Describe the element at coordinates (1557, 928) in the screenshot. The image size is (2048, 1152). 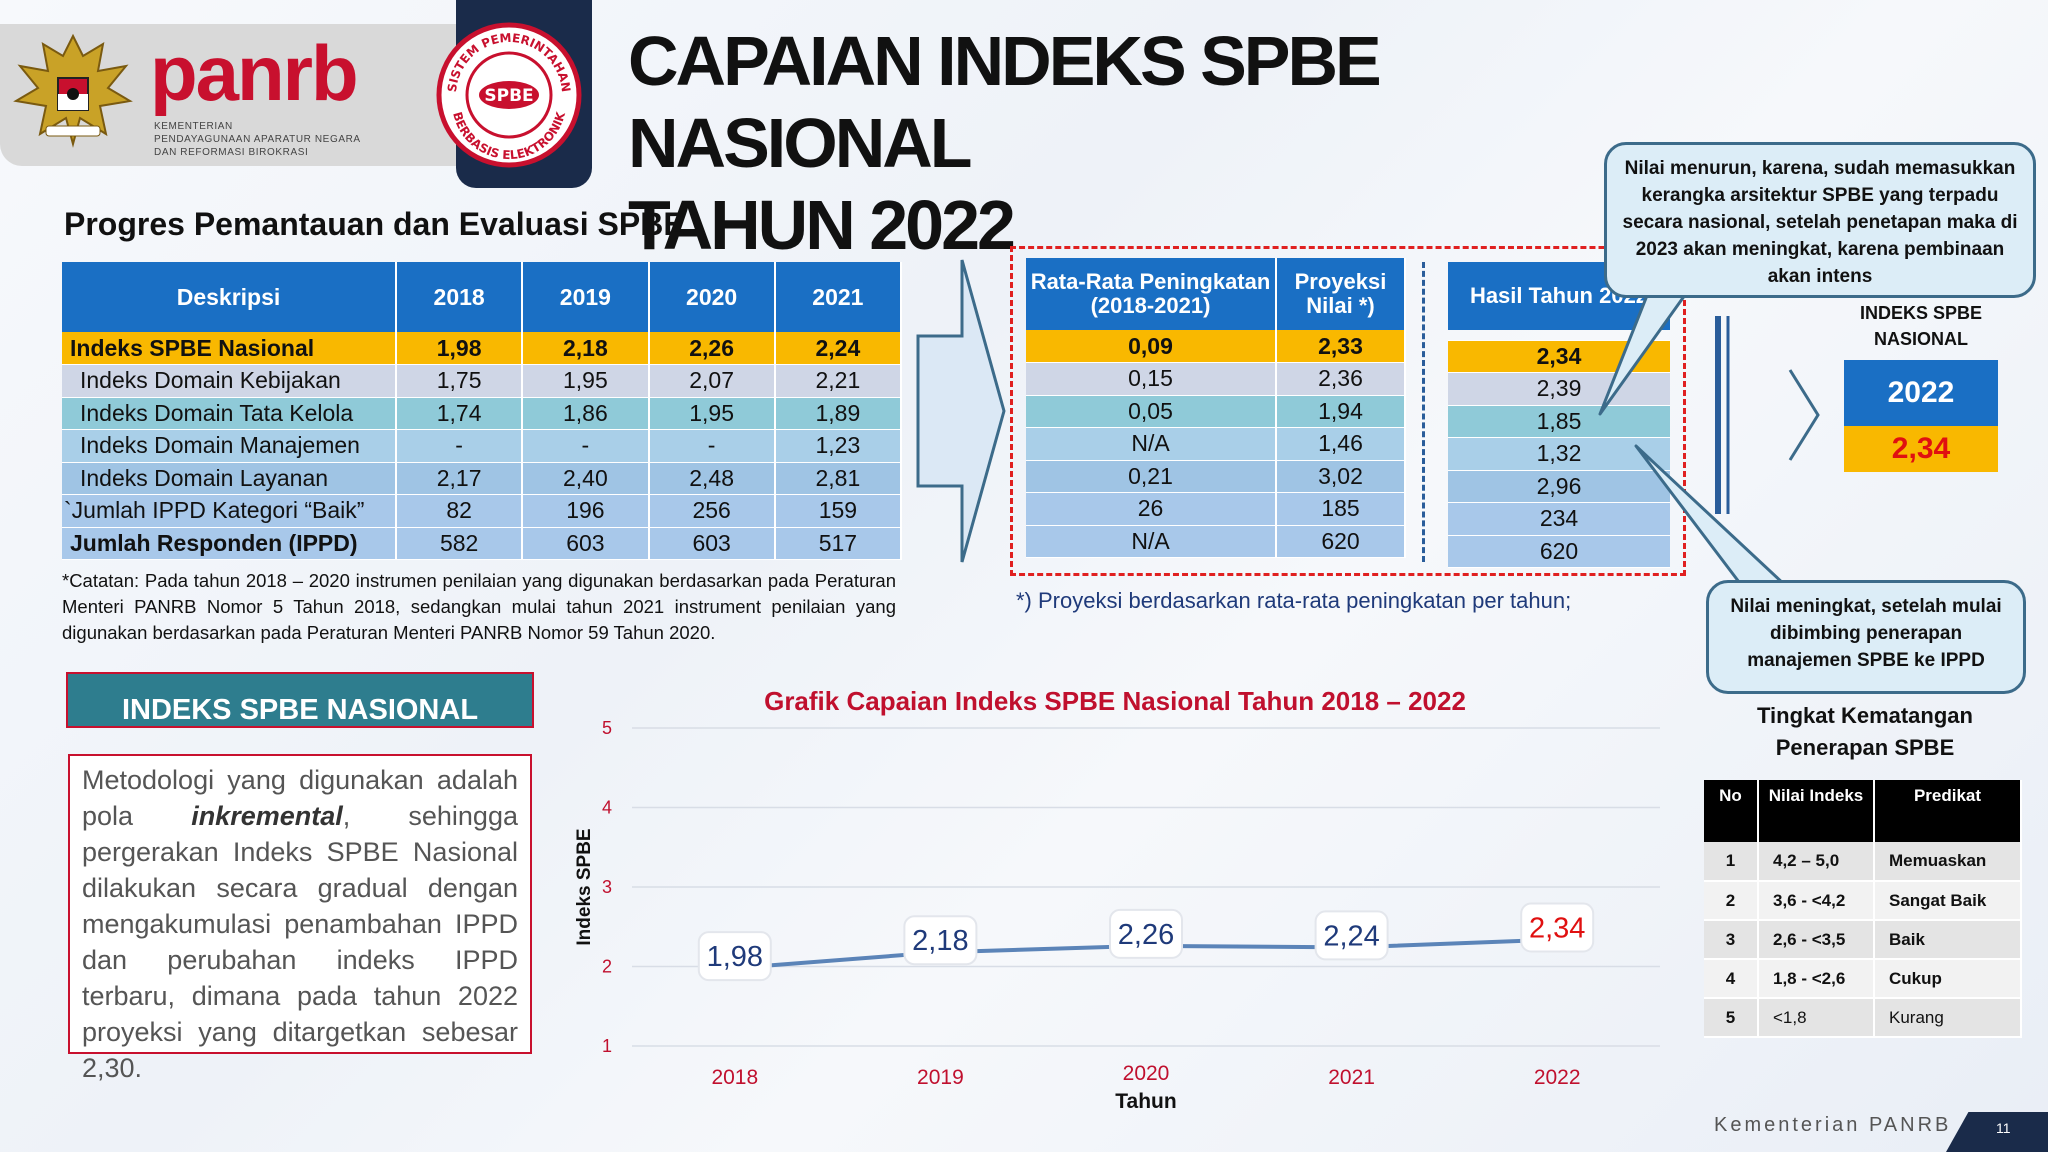
I see `data-label: 2,34` at that location.